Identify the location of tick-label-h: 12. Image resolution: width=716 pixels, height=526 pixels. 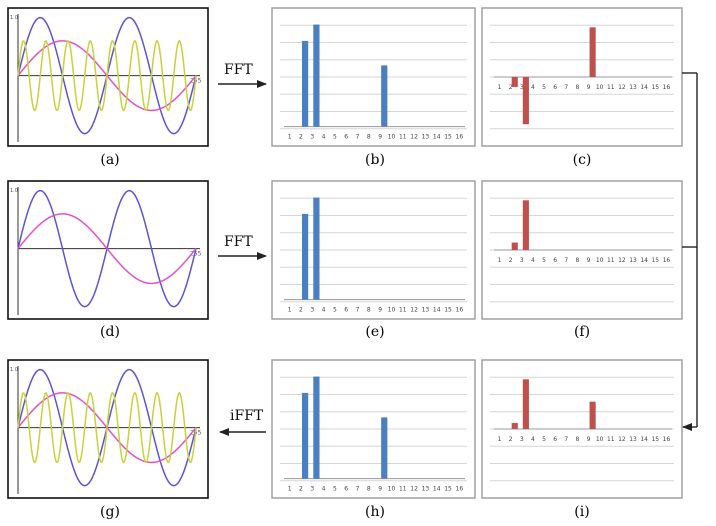
(414, 489).